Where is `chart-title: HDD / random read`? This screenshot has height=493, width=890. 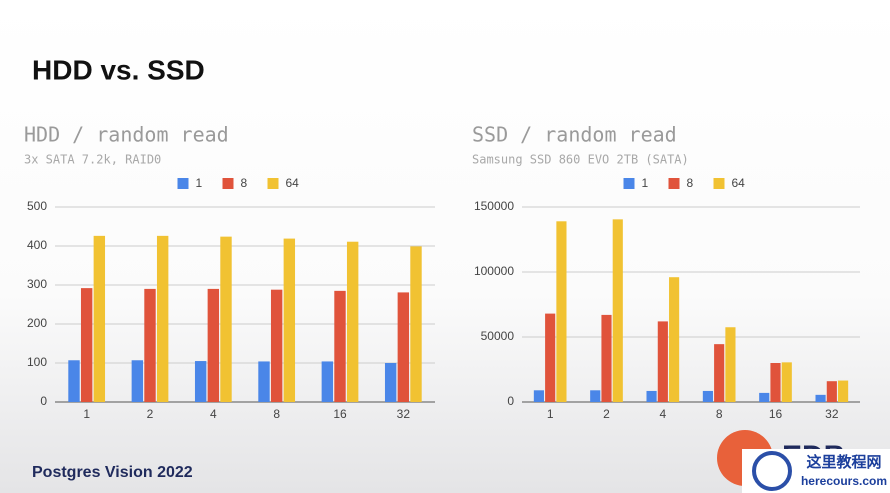
chart-title: HDD / random read is located at coordinates (126, 135).